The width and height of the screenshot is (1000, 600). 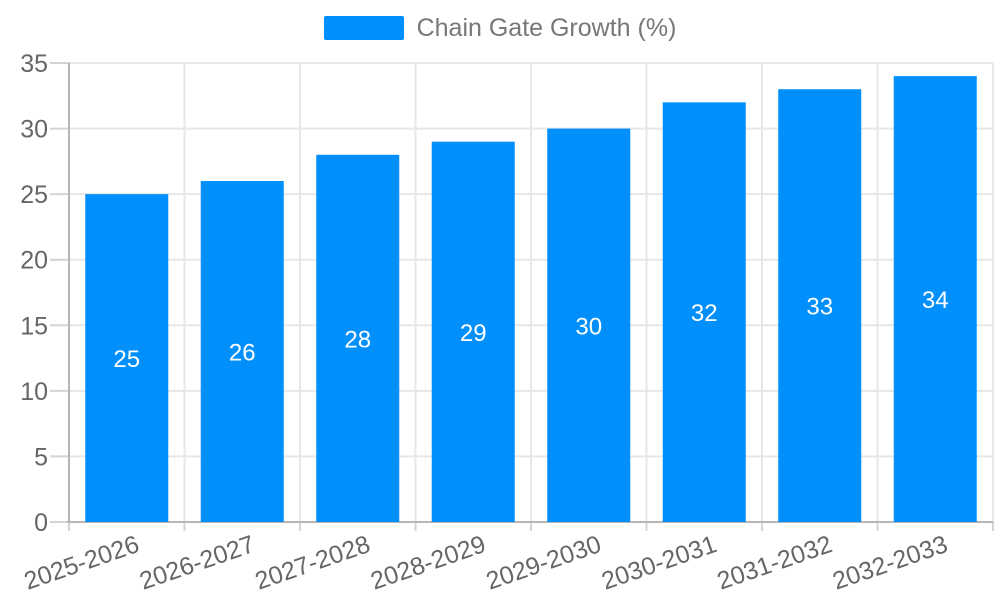 What do you see at coordinates (34, 195) in the screenshot?
I see `y-tick-label: 25` at bounding box center [34, 195].